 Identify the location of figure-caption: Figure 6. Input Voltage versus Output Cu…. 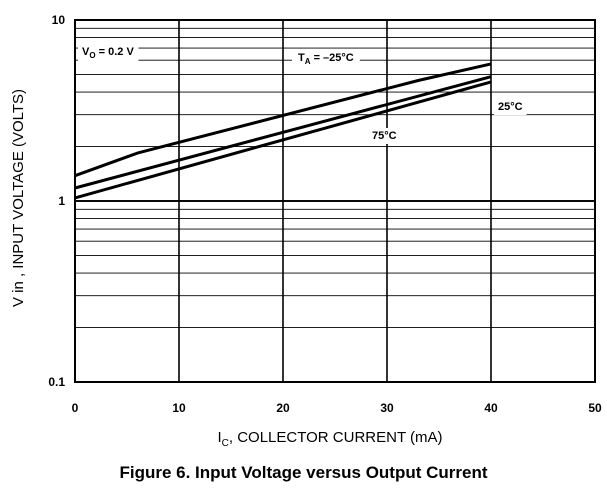
(303, 472).